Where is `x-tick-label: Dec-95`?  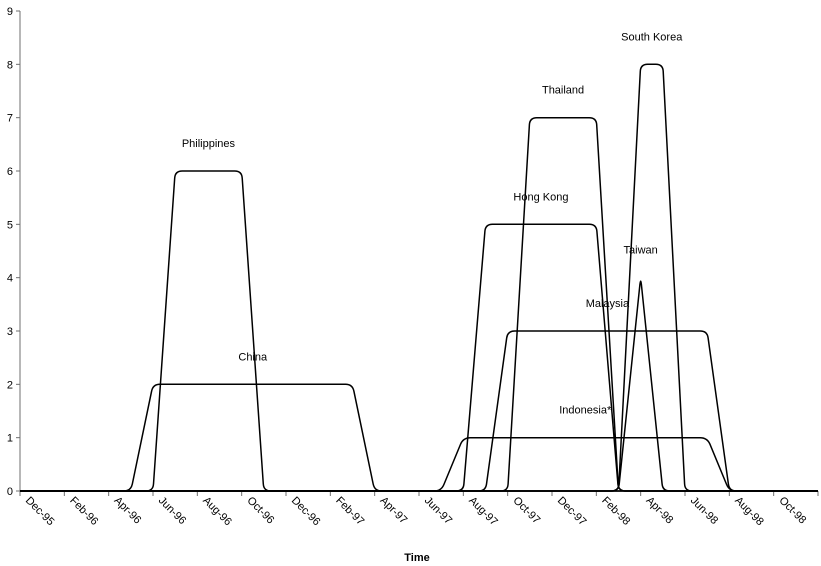
x-tick-label: Dec-95 is located at coordinates (40, 512).